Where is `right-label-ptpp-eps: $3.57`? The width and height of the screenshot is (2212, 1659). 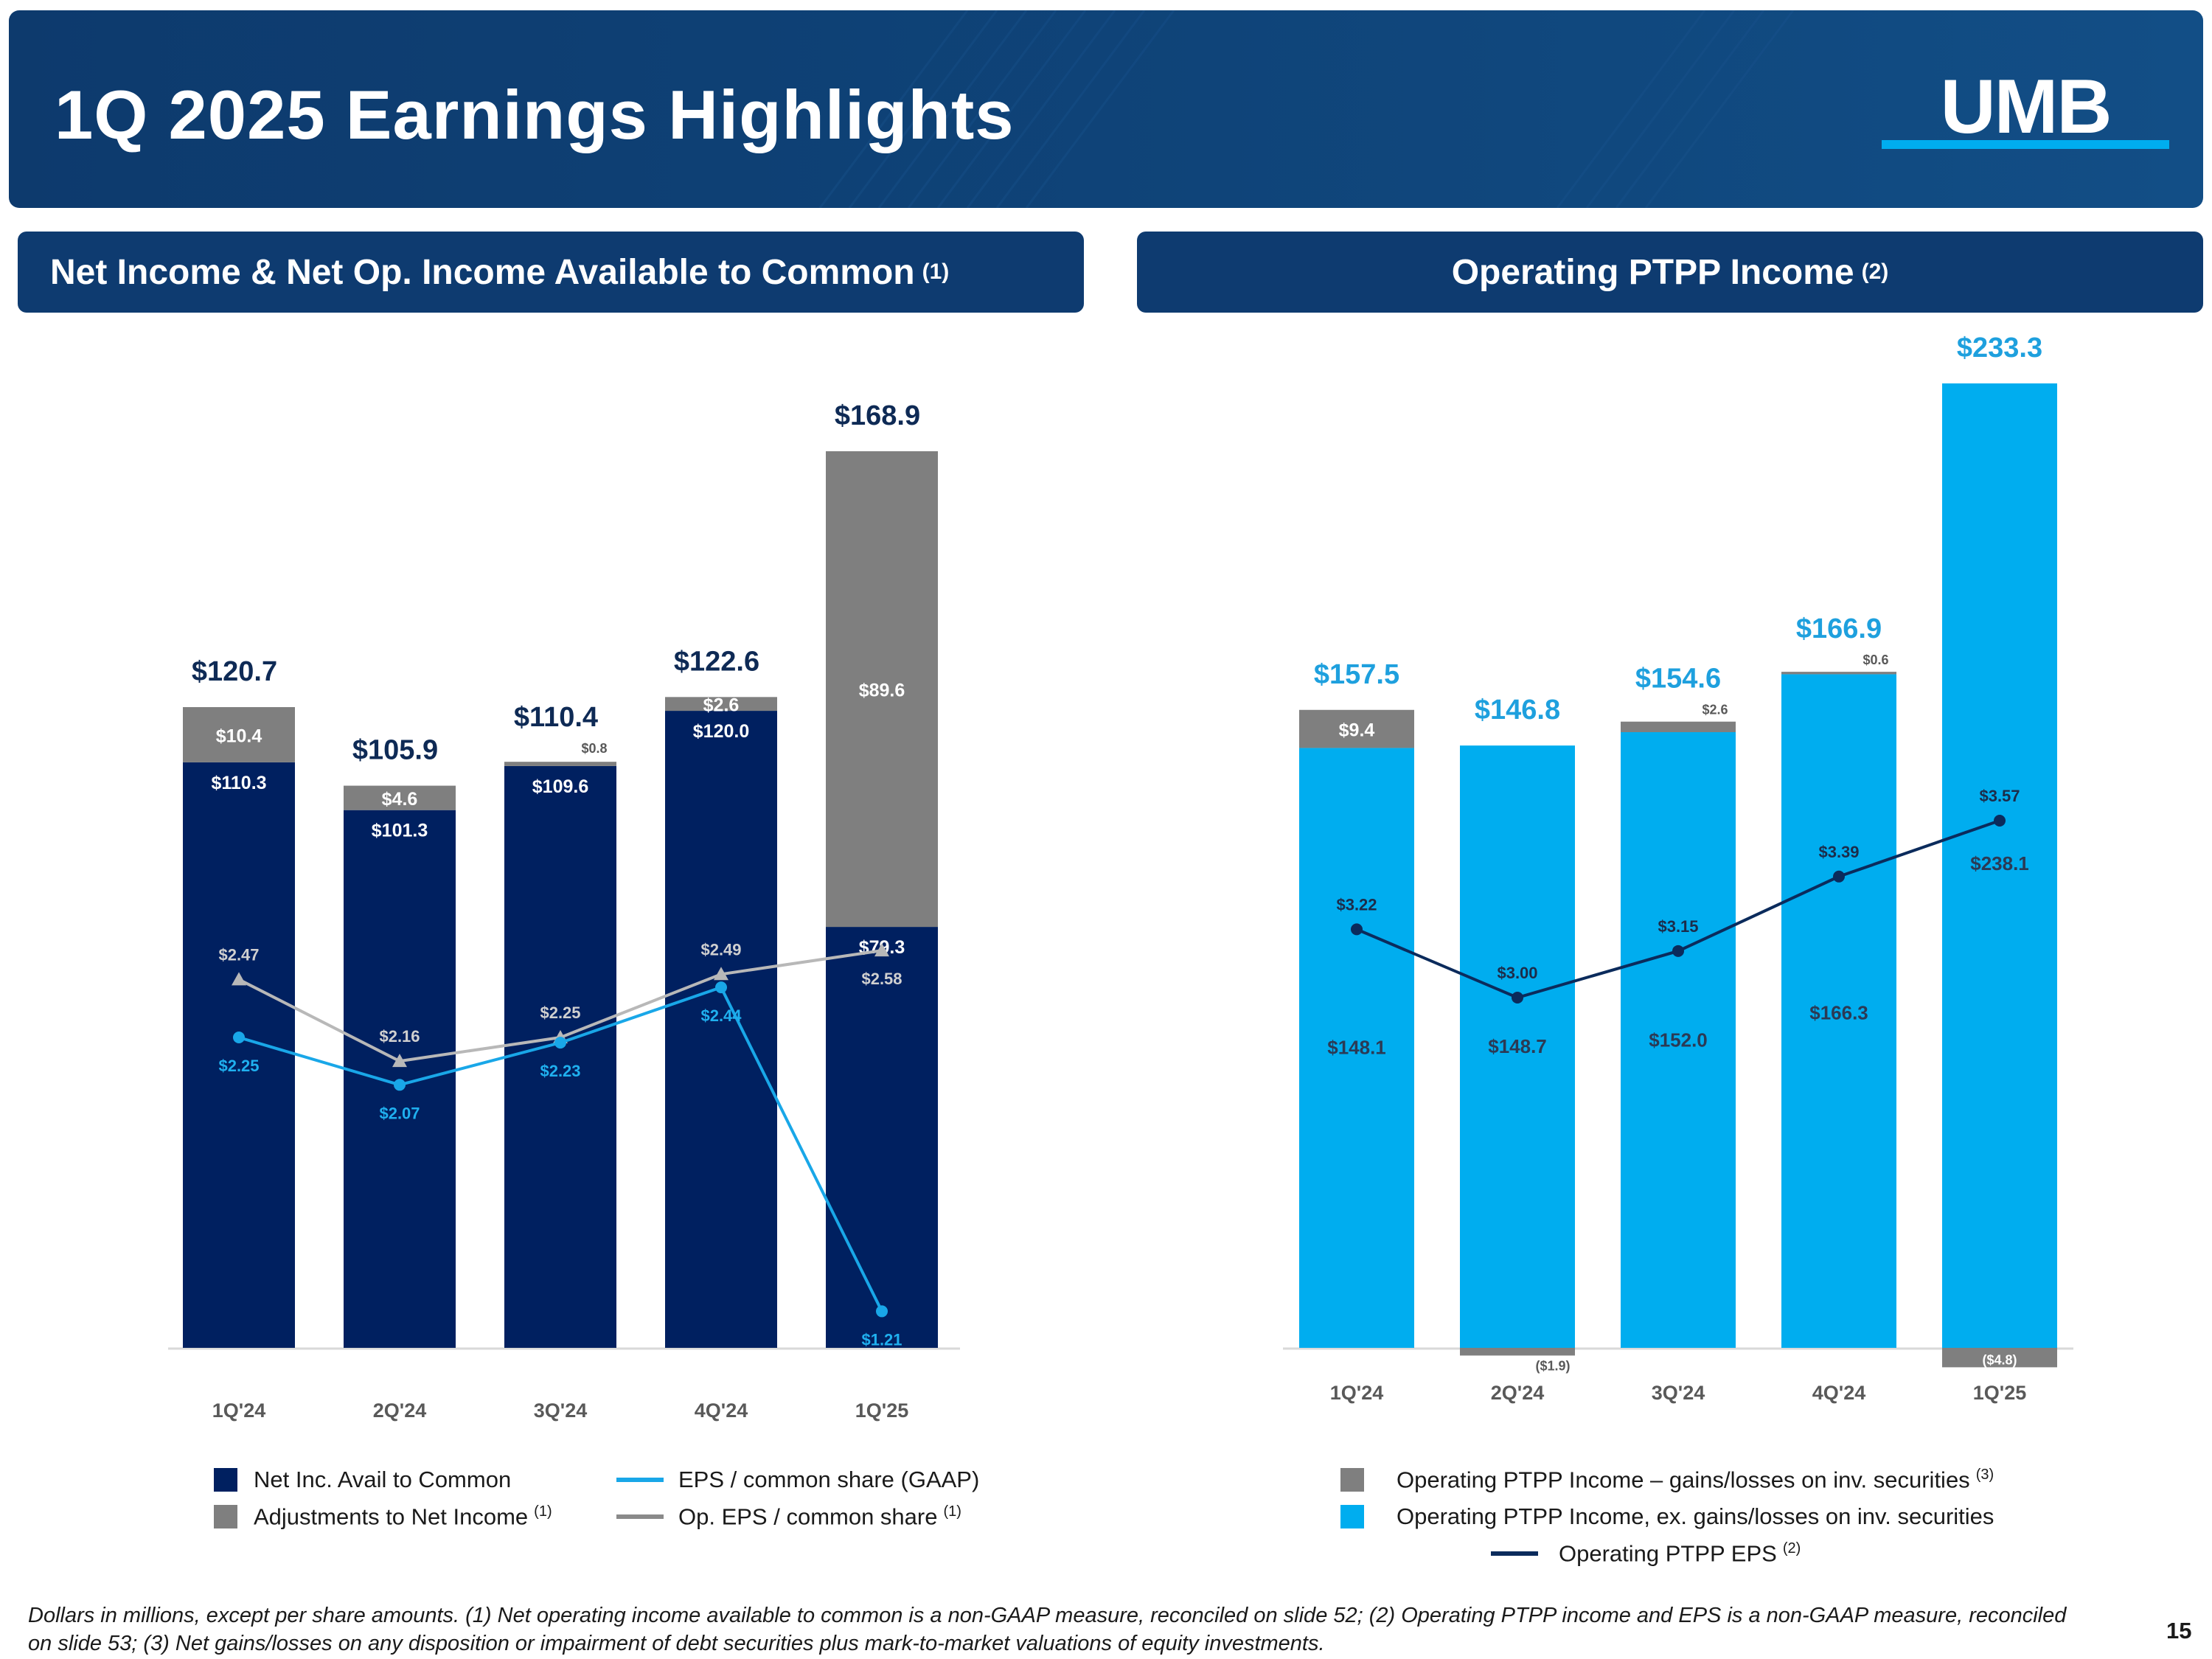
right-label-ptpp-eps: $3.57 is located at coordinates (1999, 796).